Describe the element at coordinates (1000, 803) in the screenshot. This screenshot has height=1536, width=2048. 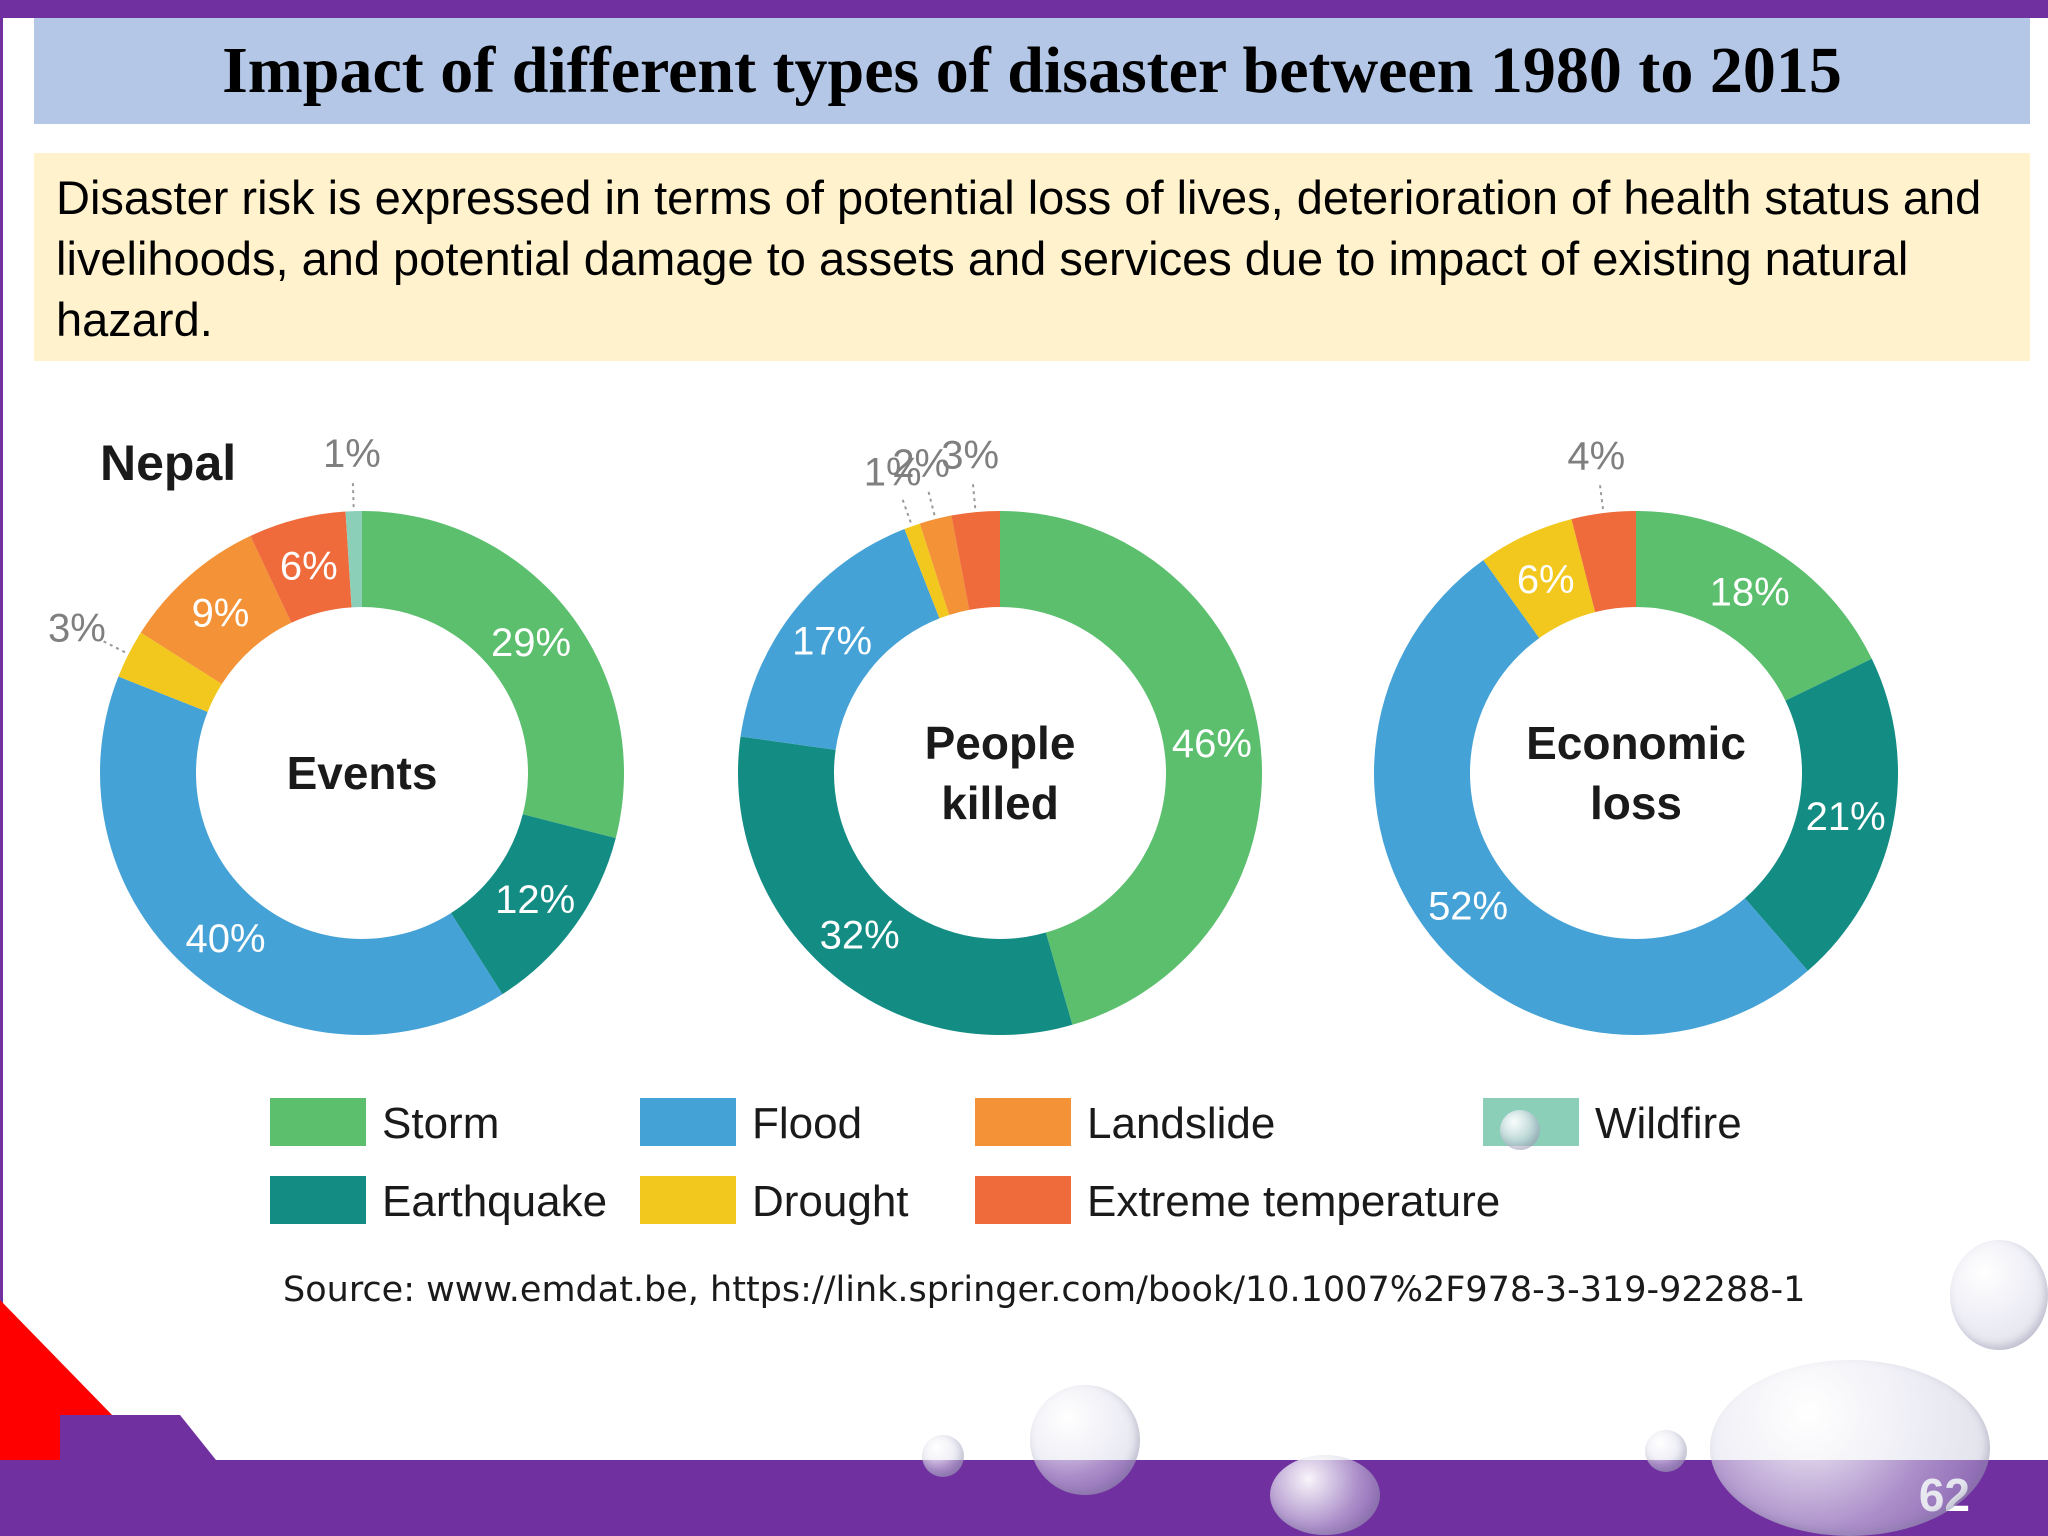
I see `donut-center-label: killed` at that location.